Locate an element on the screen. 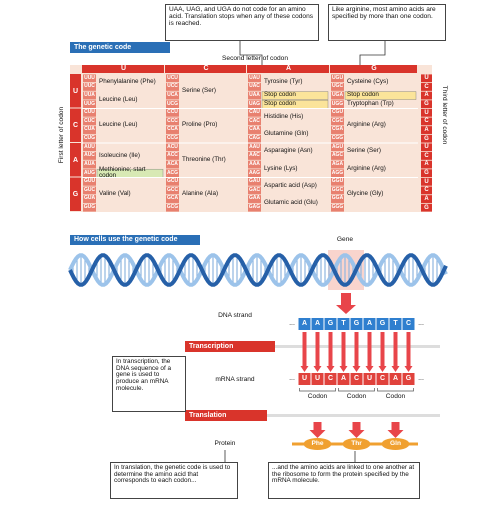  row-header: C is located at coordinates (75, 126).